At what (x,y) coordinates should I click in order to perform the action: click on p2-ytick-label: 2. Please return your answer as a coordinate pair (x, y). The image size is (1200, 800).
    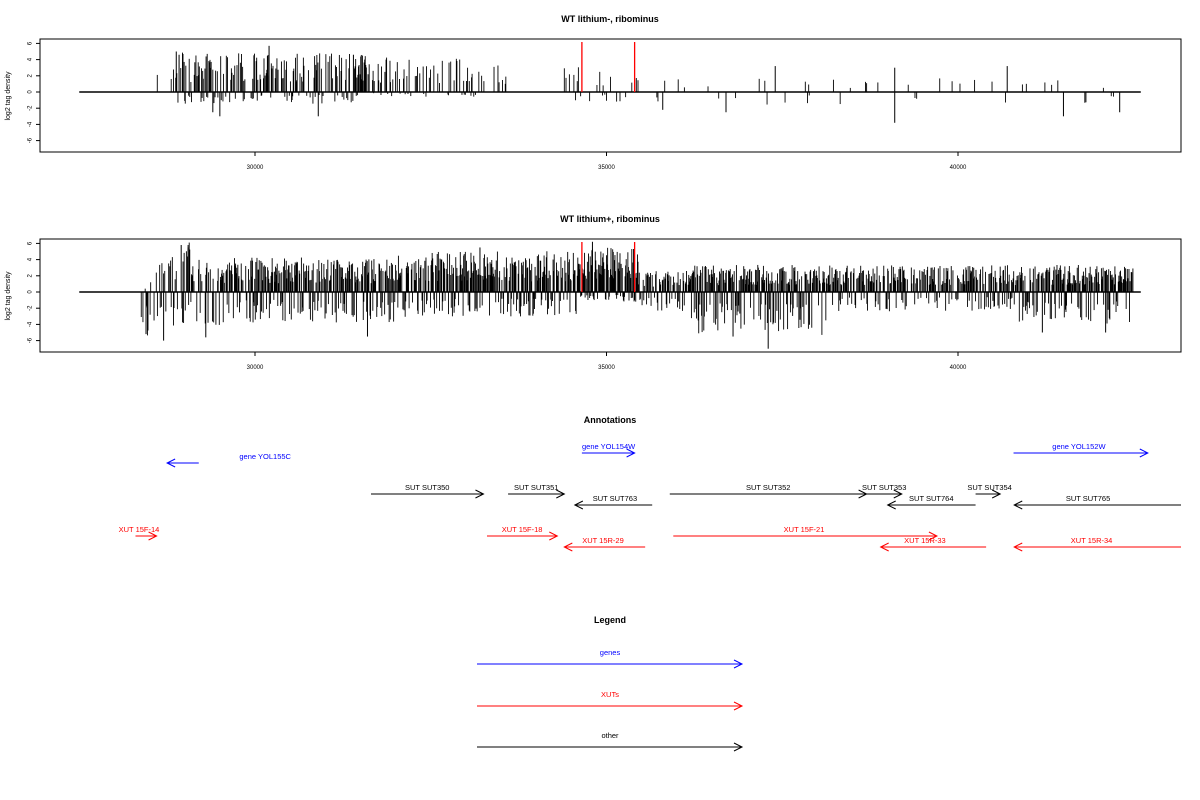
    Looking at the image, I should click on (31, 275).